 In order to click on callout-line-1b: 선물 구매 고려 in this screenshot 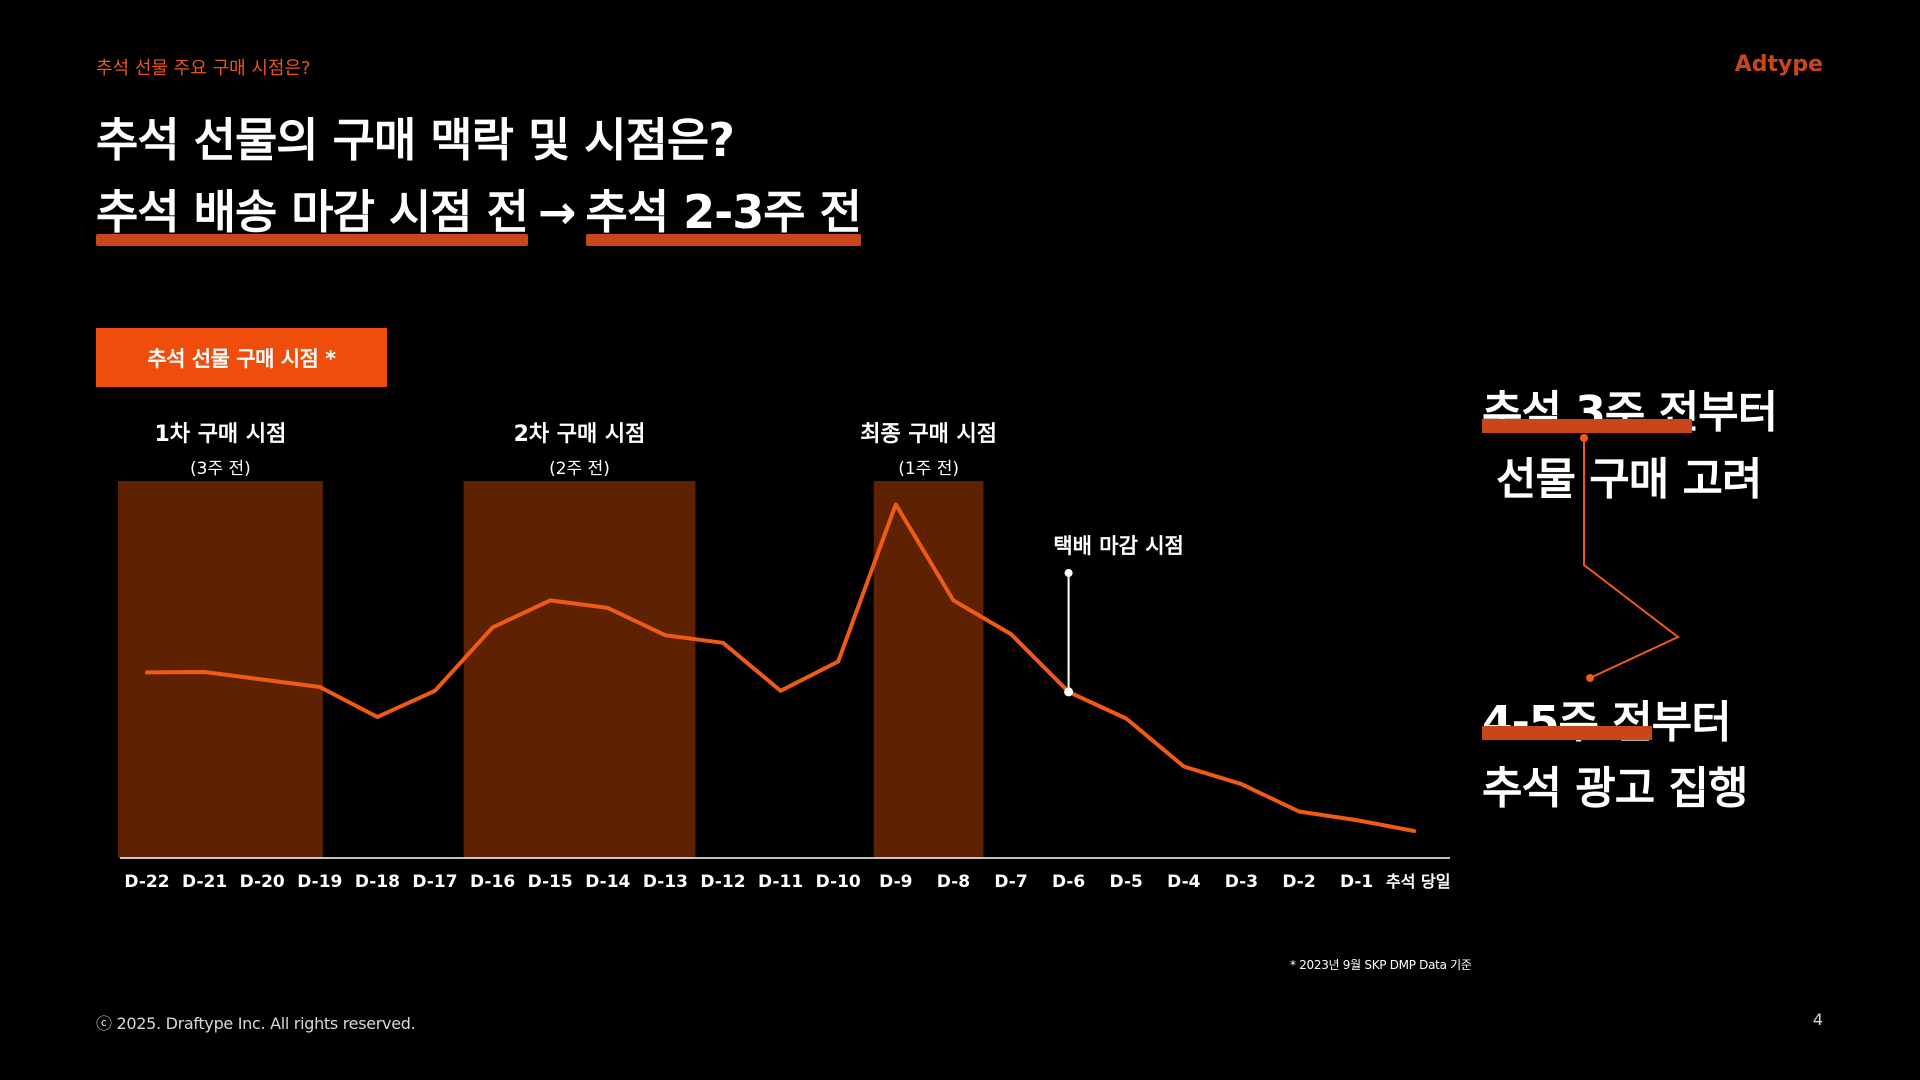, I will do `click(1629, 479)`.